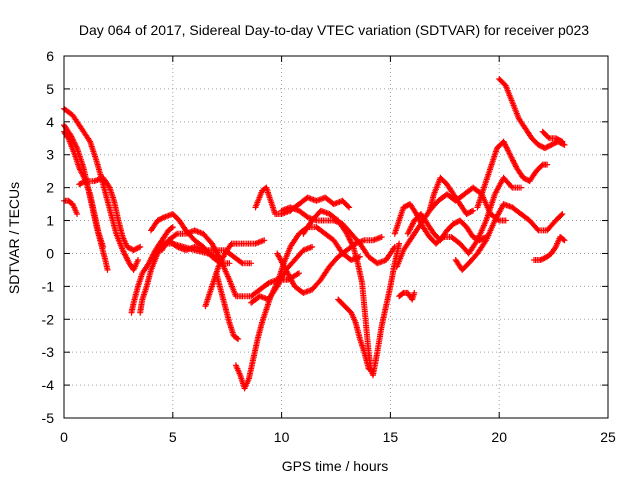  What do you see at coordinates (499, 437) in the screenshot?
I see `x-tick-label: 20` at bounding box center [499, 437].